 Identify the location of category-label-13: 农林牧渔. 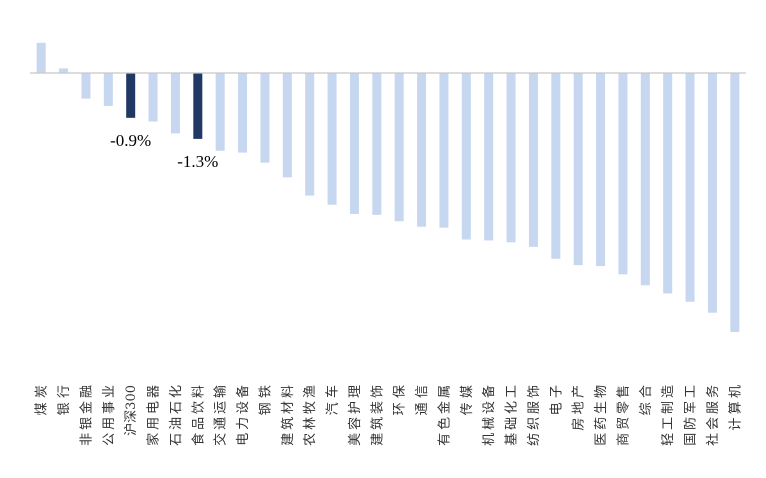
(310, 415).